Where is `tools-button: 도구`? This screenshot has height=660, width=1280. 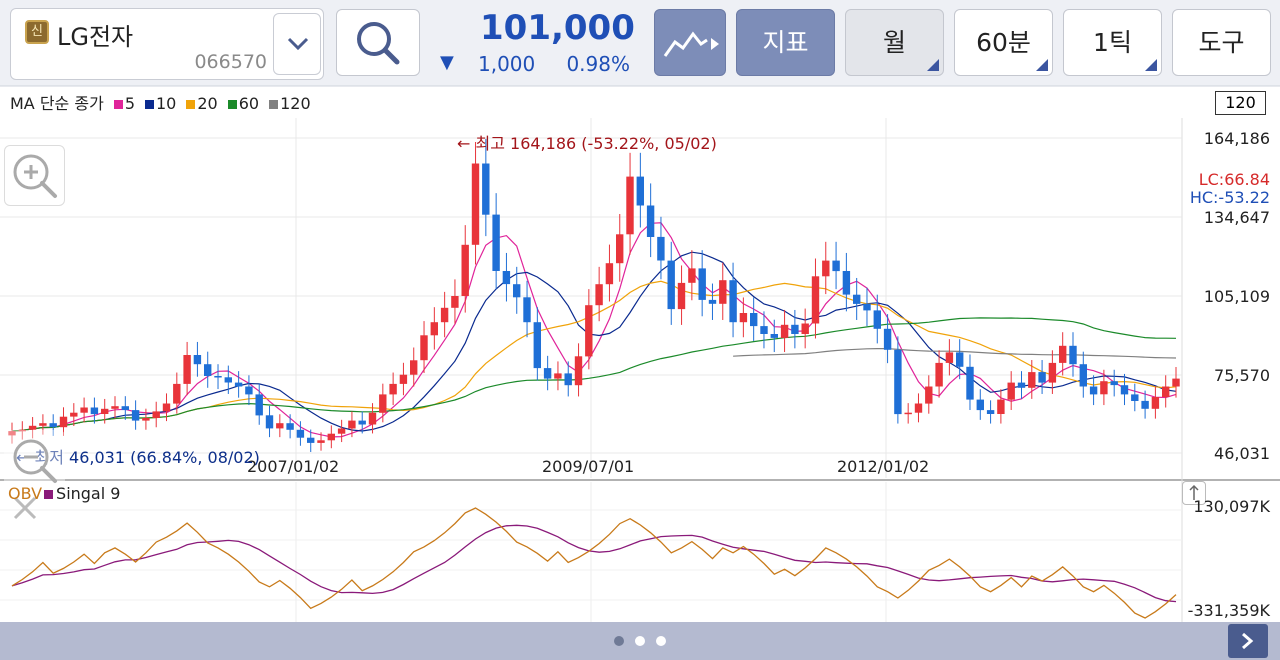 tools-button: 도구 is located at coordinates (1221, 42).